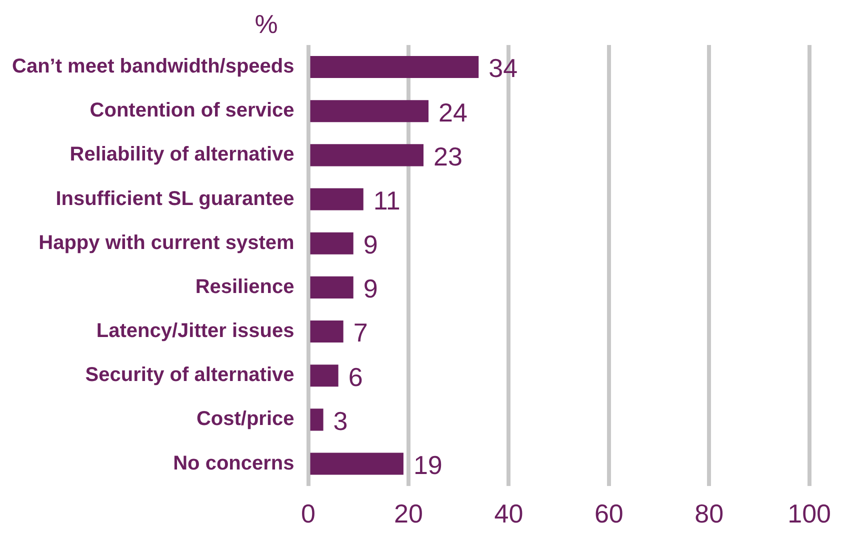 Image resolution: width=845 pixels, height=549 pixels. Describe the element at coordinates (503, 68) in the screenshot. I see `data-label: 34` at that location.